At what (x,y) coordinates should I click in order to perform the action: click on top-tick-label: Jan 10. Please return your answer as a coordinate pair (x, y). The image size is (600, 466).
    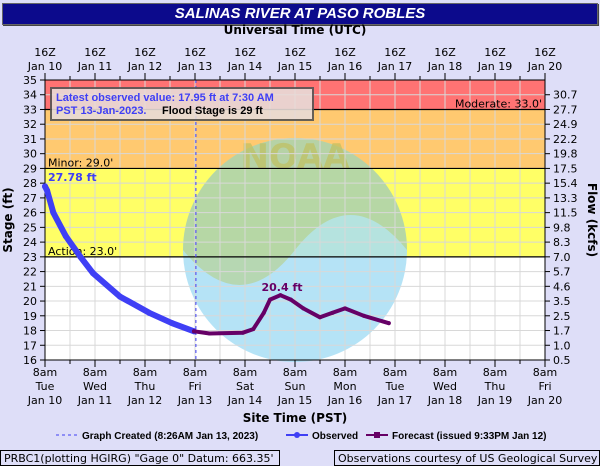
    Looking at the image, I should click on (44, 66).